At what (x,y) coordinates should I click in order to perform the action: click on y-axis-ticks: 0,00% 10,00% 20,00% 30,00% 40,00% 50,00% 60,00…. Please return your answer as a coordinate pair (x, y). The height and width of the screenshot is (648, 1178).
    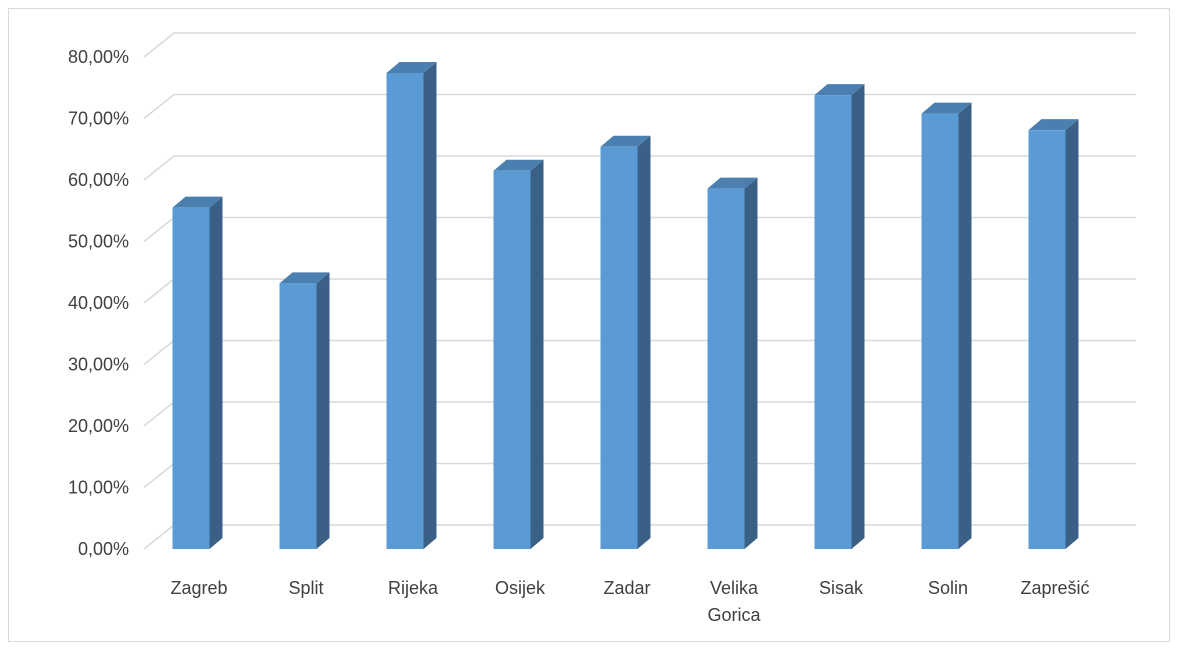
    Looking at the image, I should click on (98, 303).